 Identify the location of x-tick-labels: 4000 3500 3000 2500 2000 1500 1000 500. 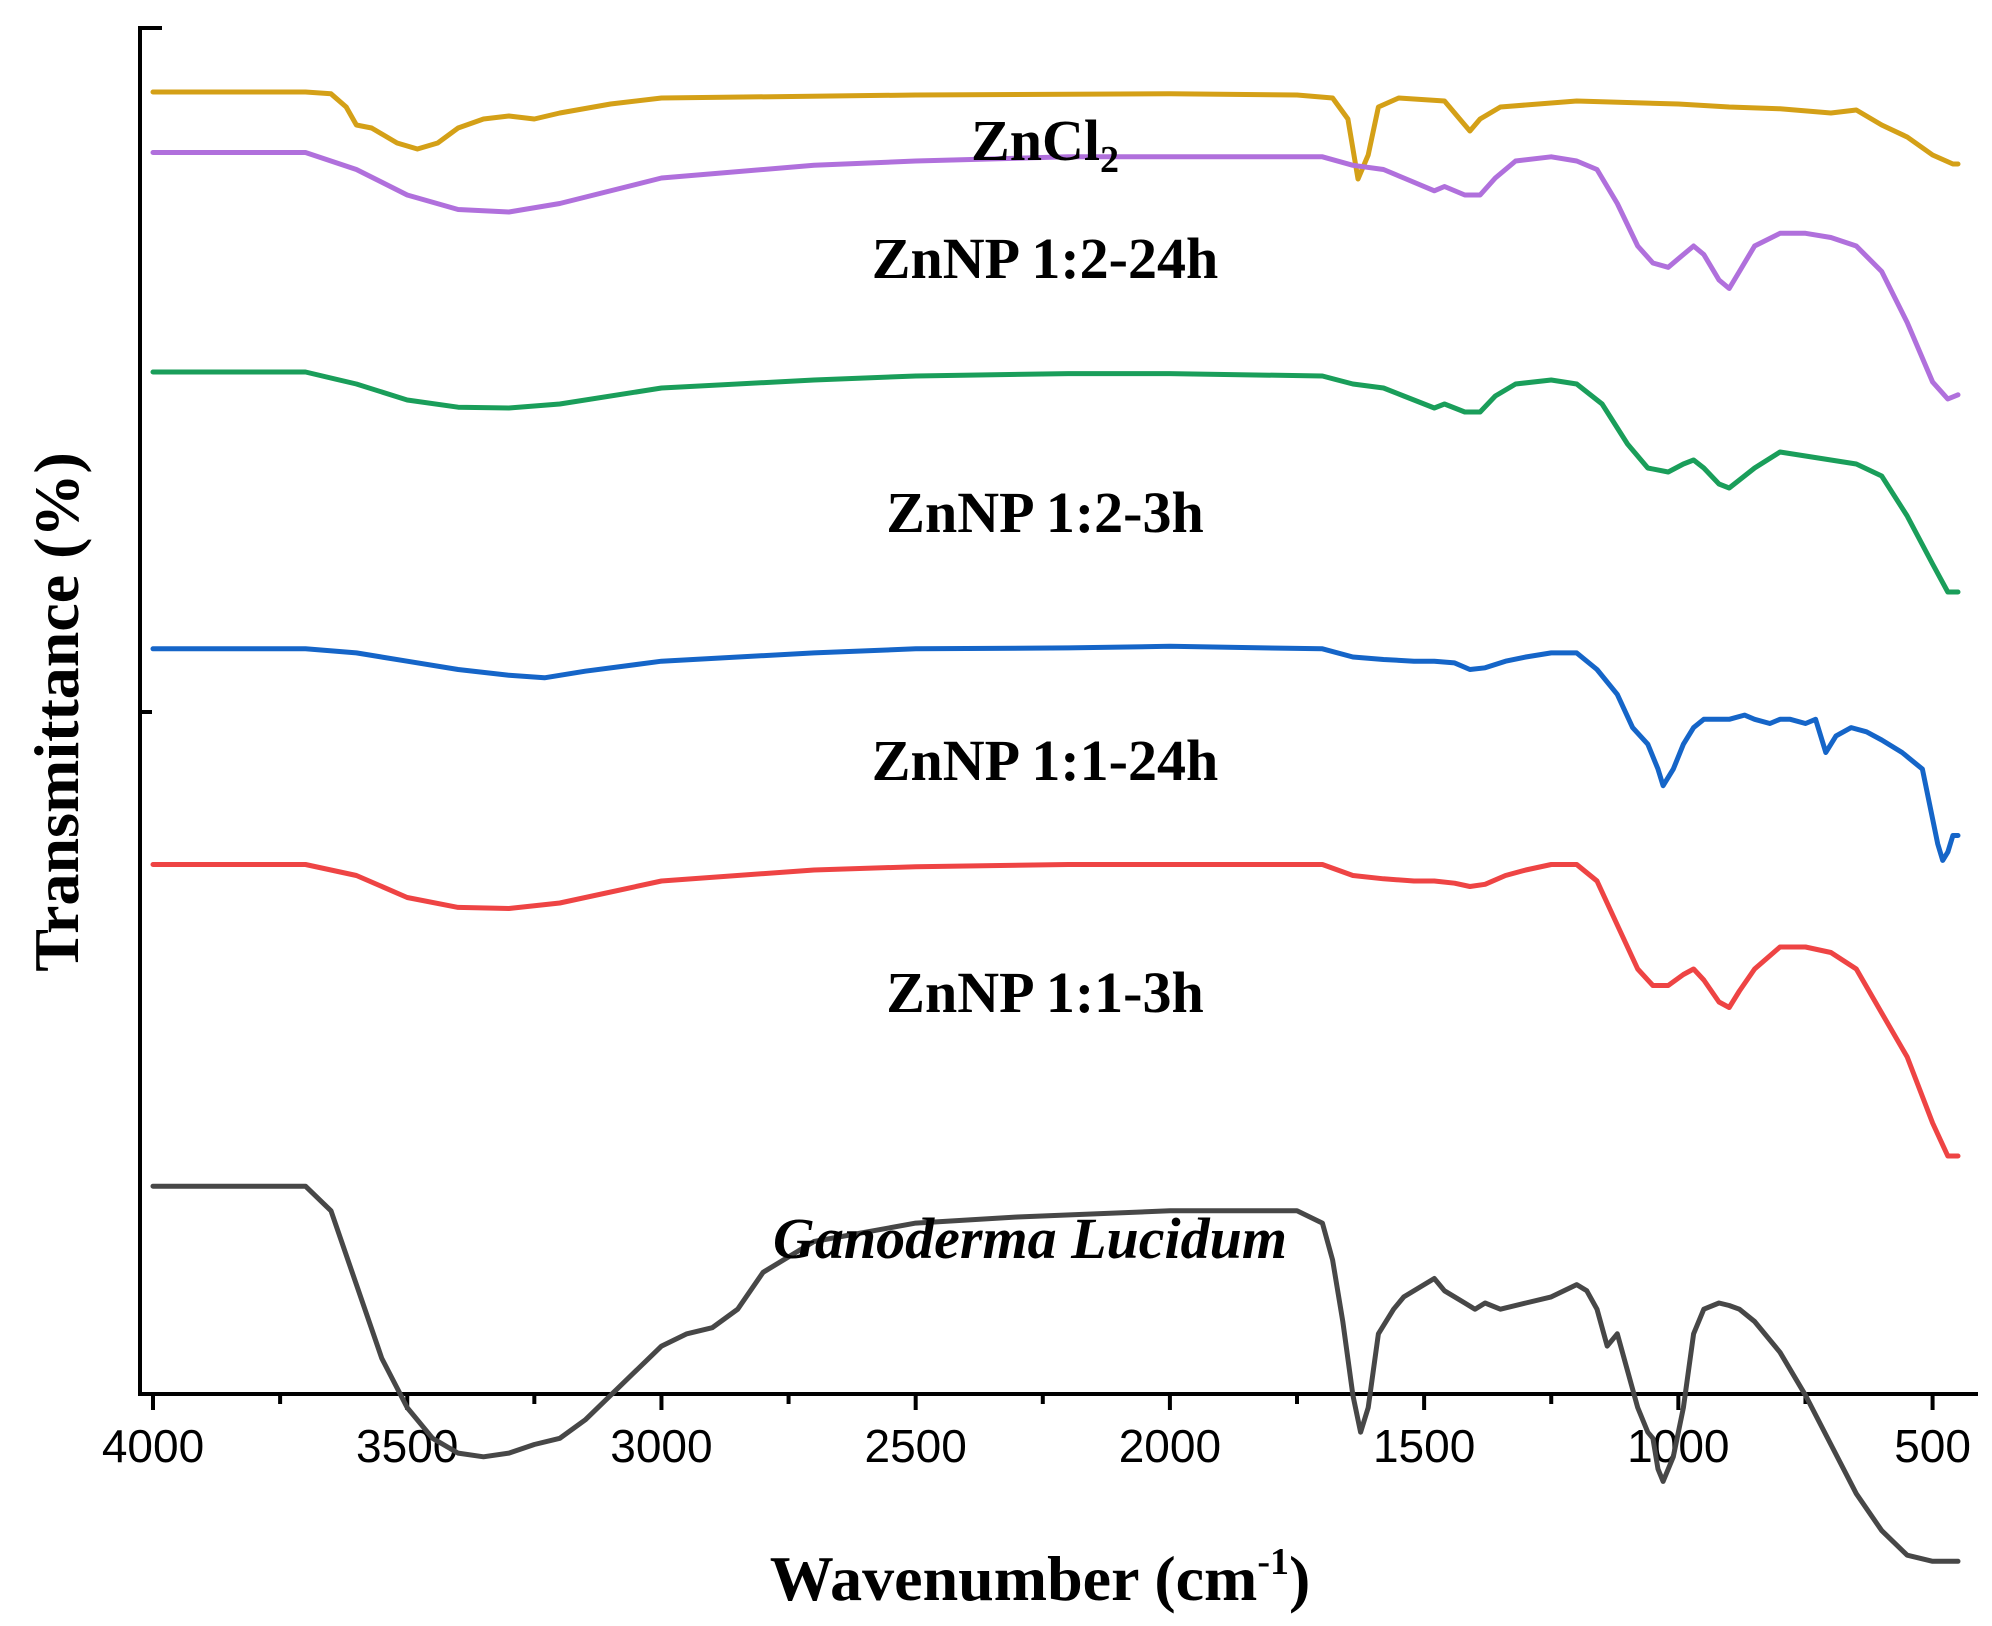
(1036, 1446).